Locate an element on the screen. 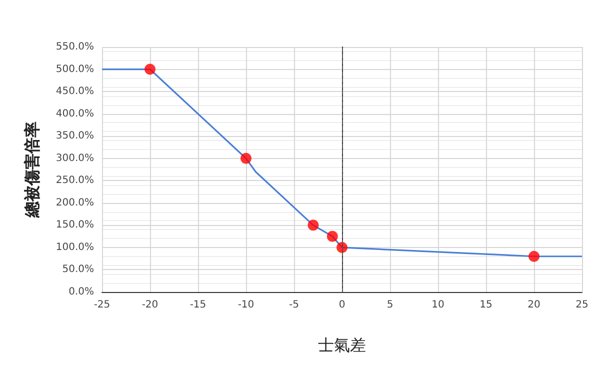 The image size is (600, 369). y-tick-label: 450.0% is located at coordinates (75, 92).